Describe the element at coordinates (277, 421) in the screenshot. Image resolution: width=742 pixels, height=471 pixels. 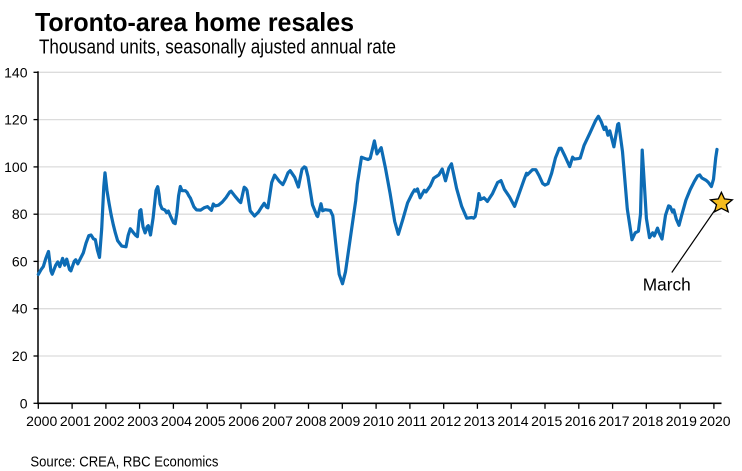
I see `svg-text: 2007` at that location.